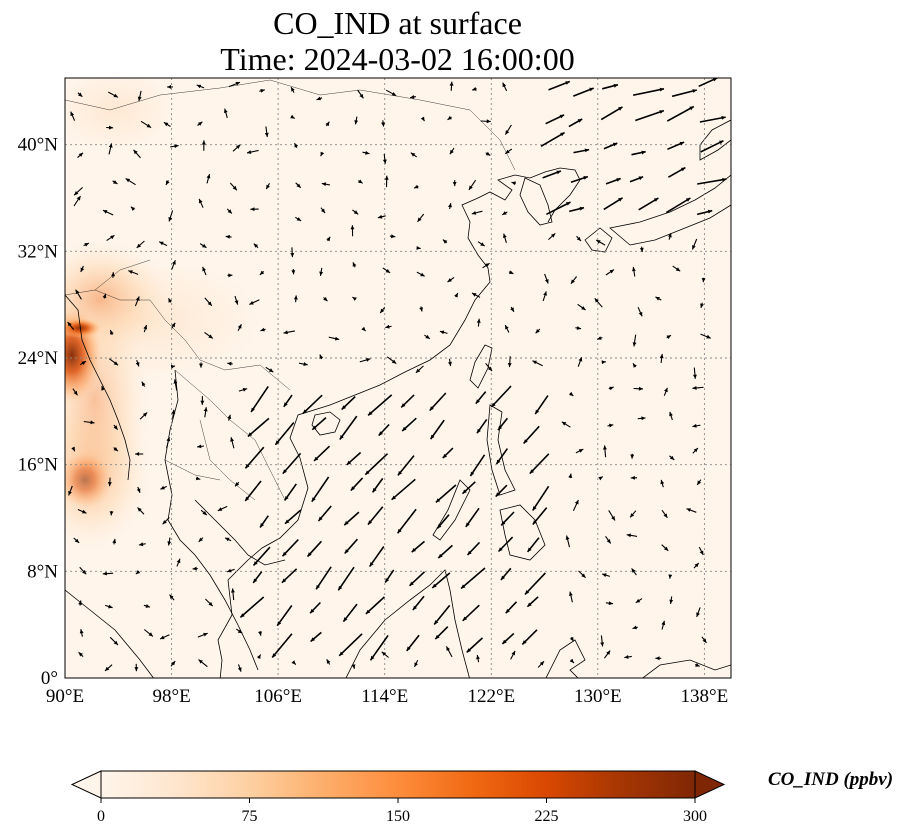 Image resolution: width=915 pixels, height=836 pixels. I want to click on lat-tick-label: 24°N, so click(38, 358).